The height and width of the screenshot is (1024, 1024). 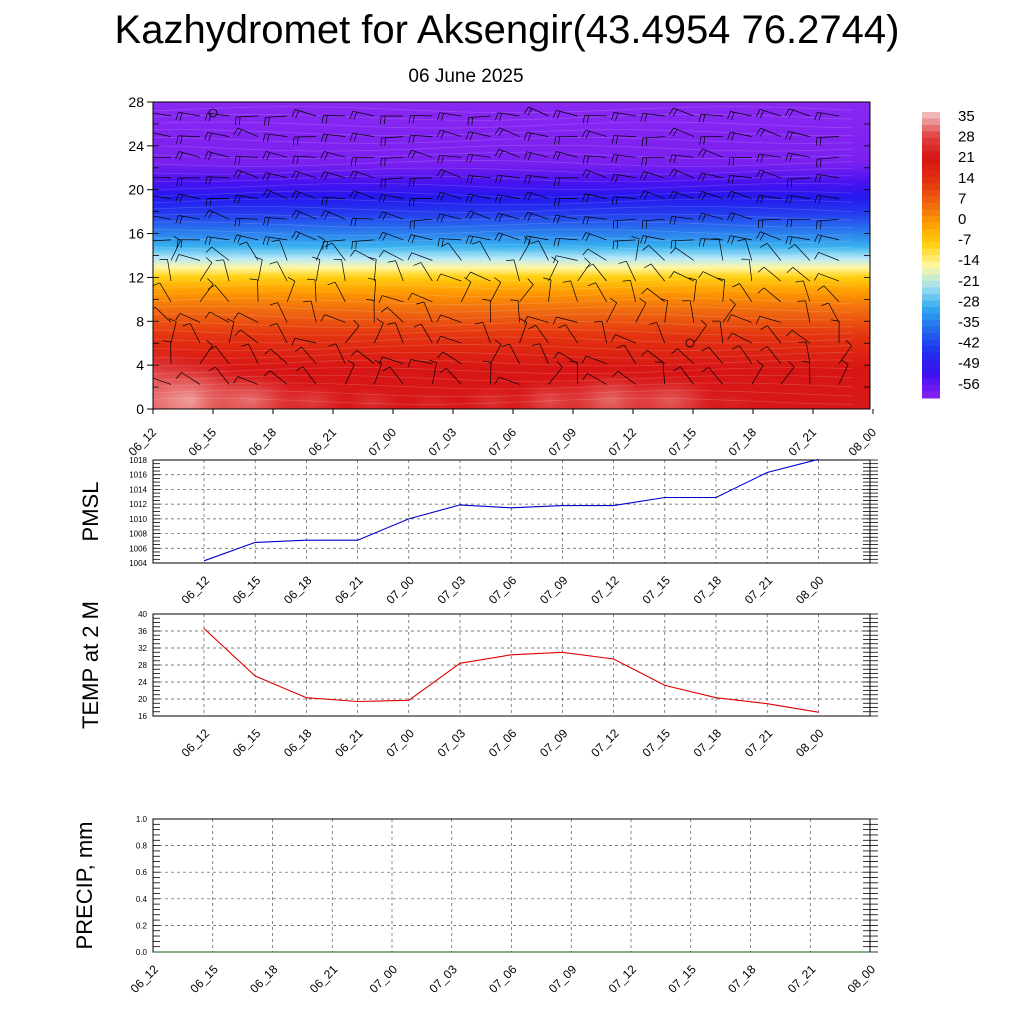 I want to click on pmsl-y-tick-label: 1008, so click(x=138, y=534).